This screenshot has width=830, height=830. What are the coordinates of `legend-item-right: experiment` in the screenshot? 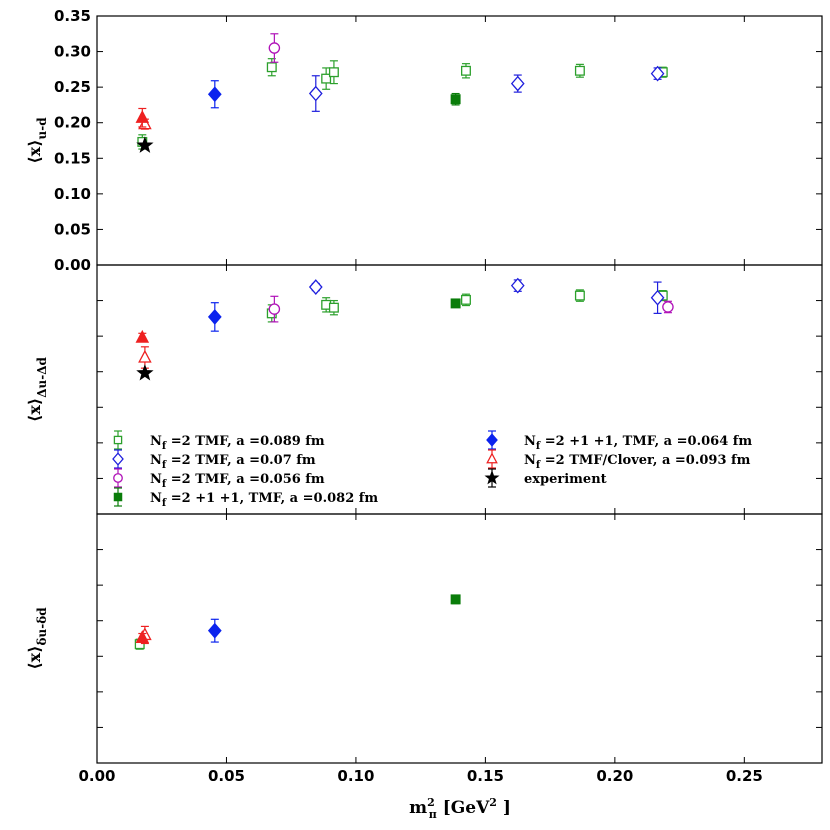 It's located at (545, 478).